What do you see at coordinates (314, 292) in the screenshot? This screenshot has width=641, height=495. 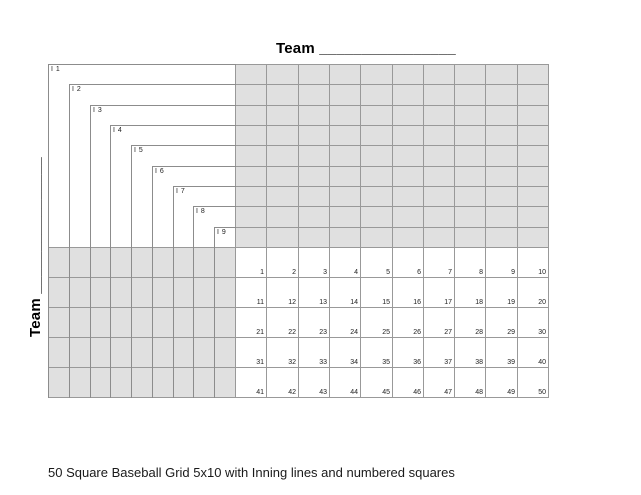 I see `square-cell: 13` at bounding box center [314, 292].